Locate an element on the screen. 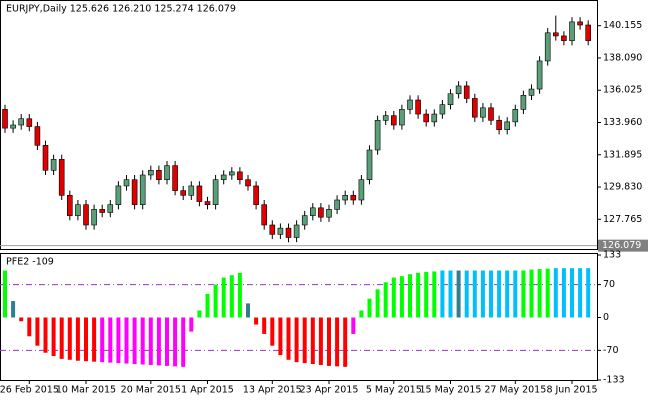 This screenshot has width=650, height=400. price-label-box is located at coordinates (623, 245).